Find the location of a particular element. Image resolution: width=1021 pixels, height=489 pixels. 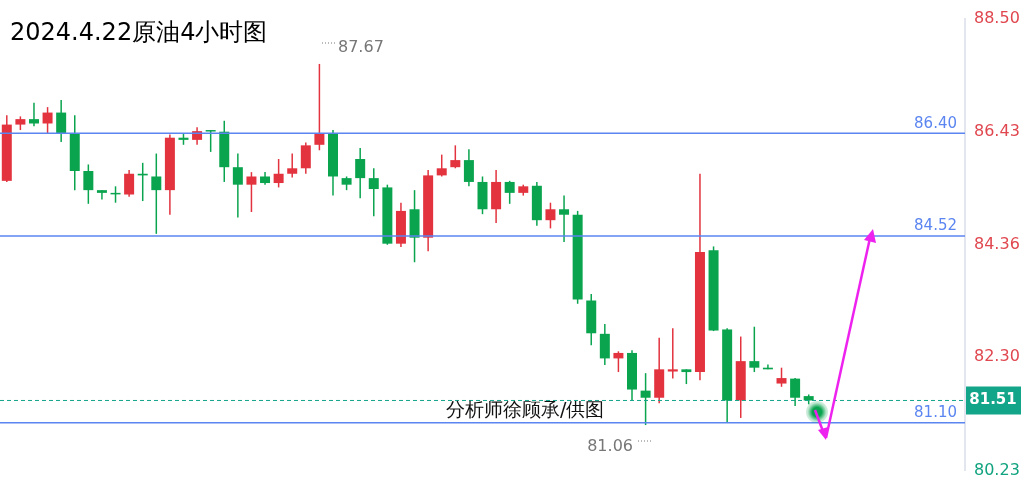

y-tick-label: 88.50 is located at coordinates (997, 17).